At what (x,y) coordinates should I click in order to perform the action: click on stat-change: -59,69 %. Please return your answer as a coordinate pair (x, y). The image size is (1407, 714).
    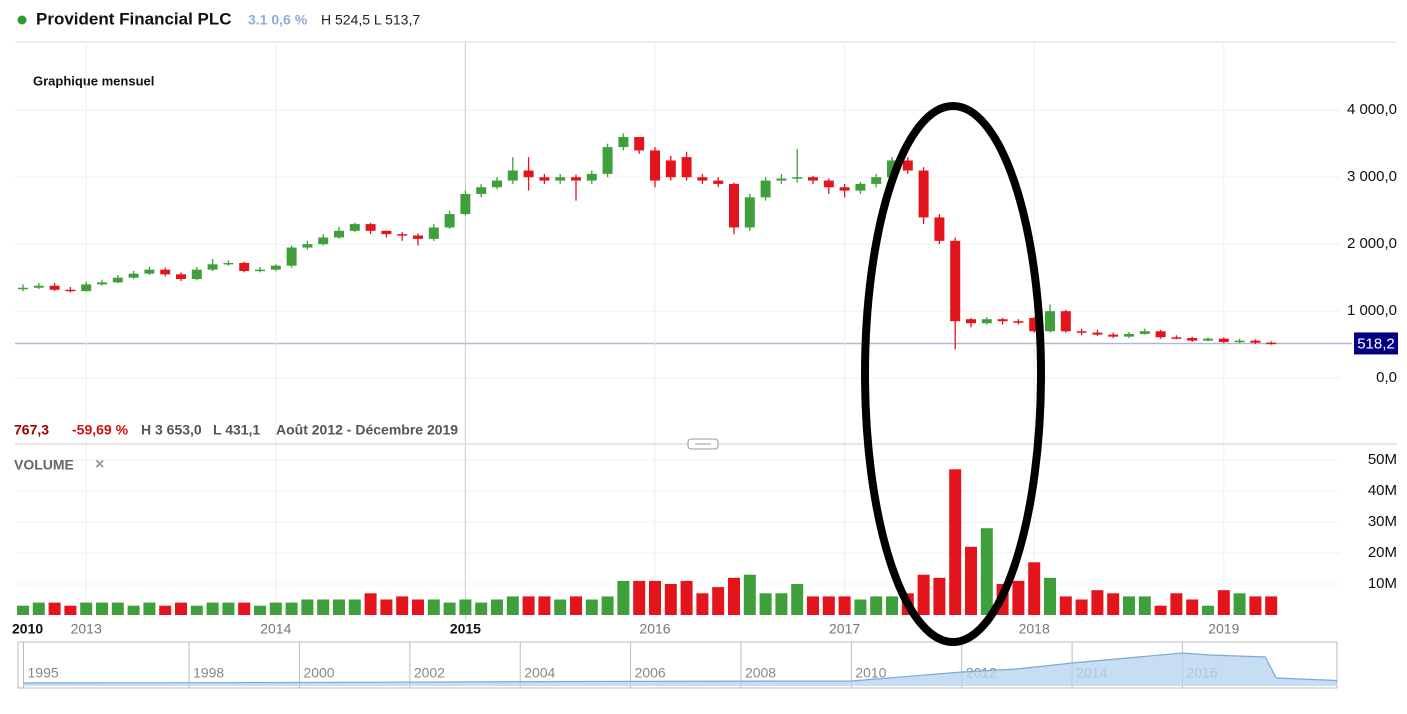
    Looking at the image, I should click on (100, 430).